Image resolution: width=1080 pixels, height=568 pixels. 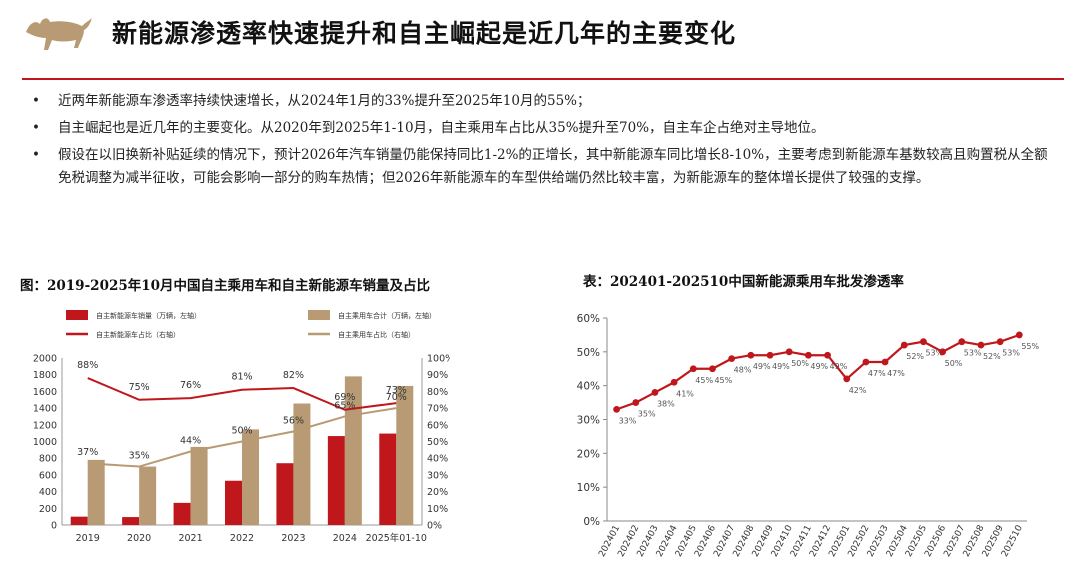 What do you see at coordinates (45, 442) in the screenshot?
I see `y-left-tick-label: 1000` at bounding box center [45, 442].